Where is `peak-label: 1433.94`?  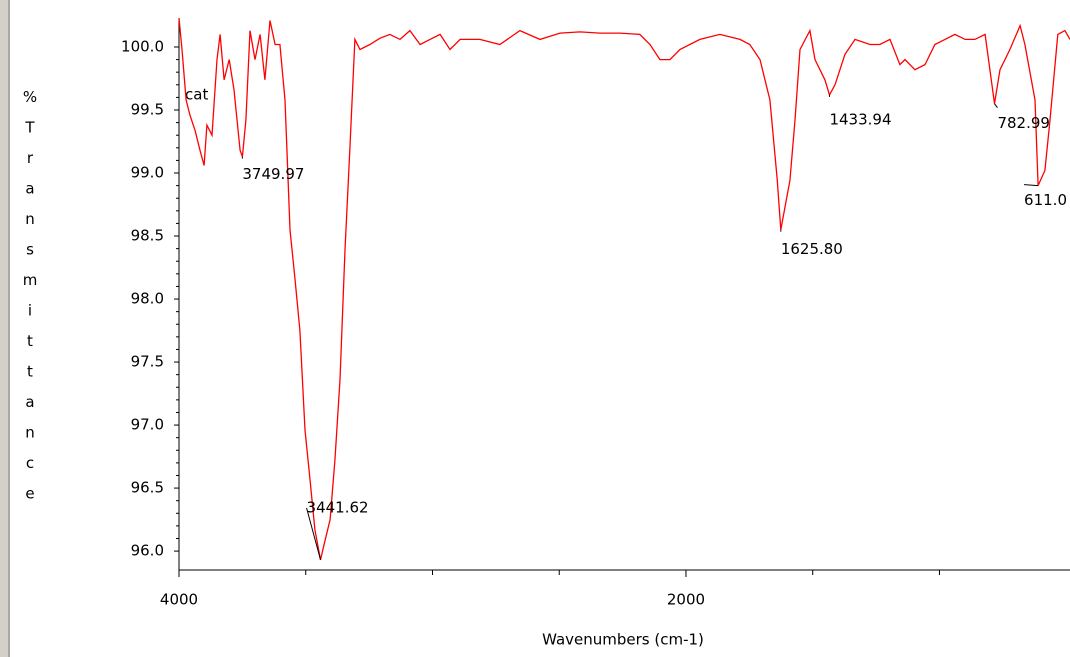
peak-label: 1433.94 is located at coordinates (860, 119).